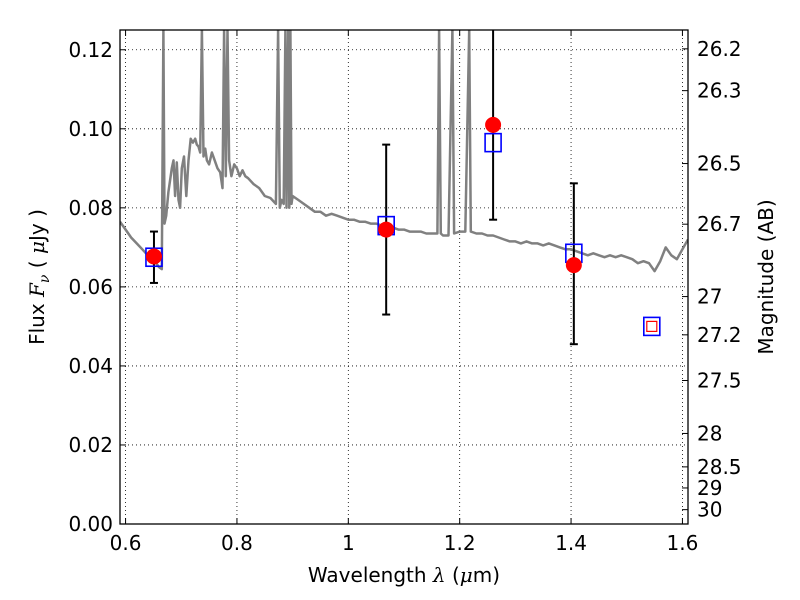 Image resolution: width=800 pixels, height=600 pixels. I want to click on x-tick-label: 1.2, so click(460, 543).